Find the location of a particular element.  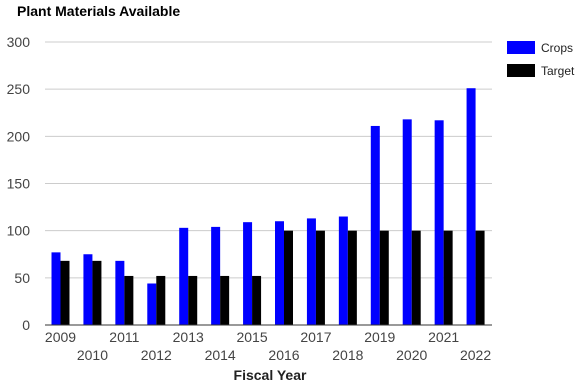

x-tick-label: 2020 is located at coordinates (411, 355).